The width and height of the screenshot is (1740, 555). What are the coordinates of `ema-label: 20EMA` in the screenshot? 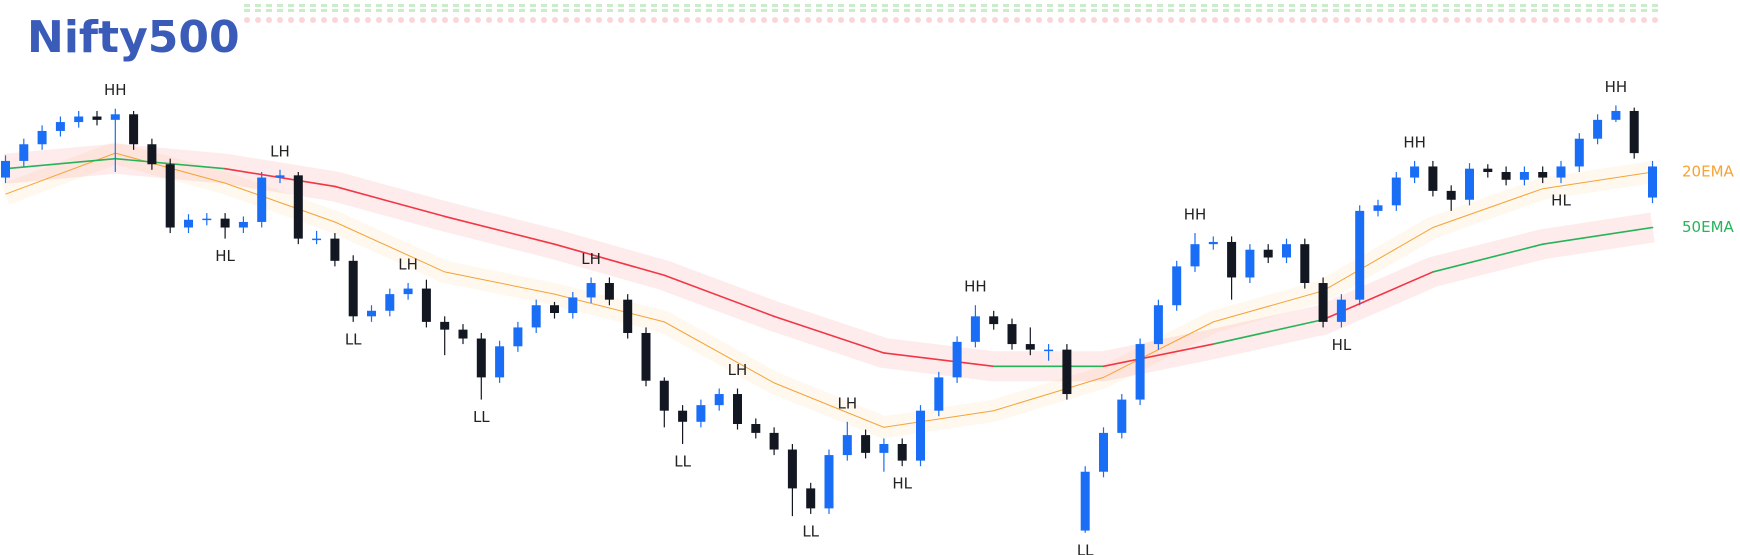 It's located at (1708, 172).